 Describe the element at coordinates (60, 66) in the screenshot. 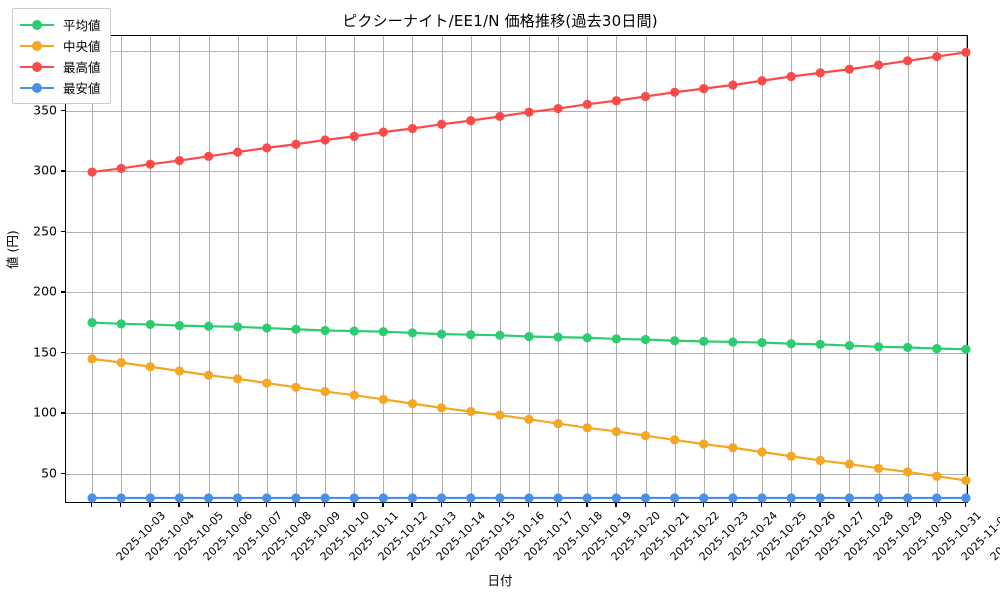

I see `legend-item: 最高値` at that location.